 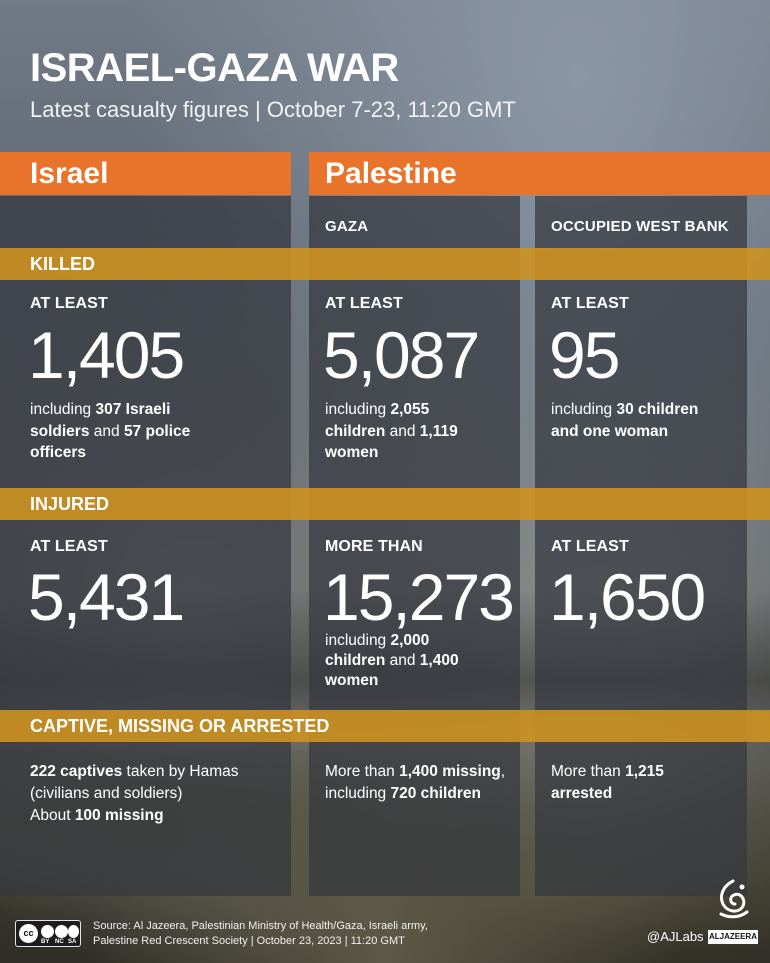 What do you see at coordinates (607, 782) in the screenshot?
I see `west-bank-arrested-note: More than 1,215 arrested` at bounding box center [607, 782].